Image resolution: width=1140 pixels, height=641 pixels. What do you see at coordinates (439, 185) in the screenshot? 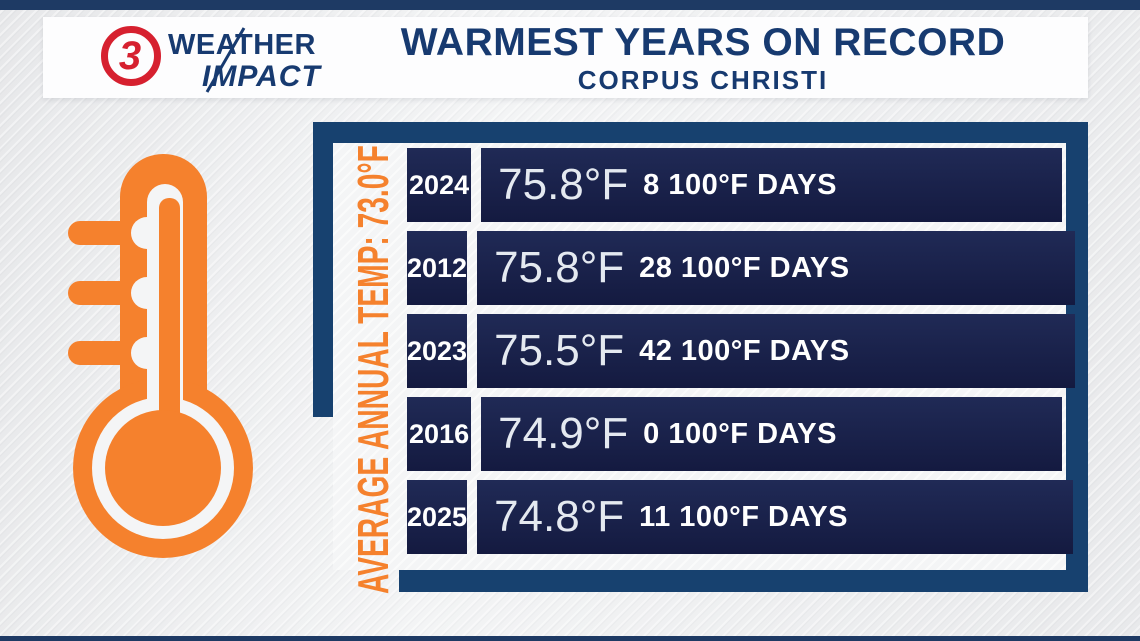
I see `year-cell: 2024` at bounding box center [439, 185].